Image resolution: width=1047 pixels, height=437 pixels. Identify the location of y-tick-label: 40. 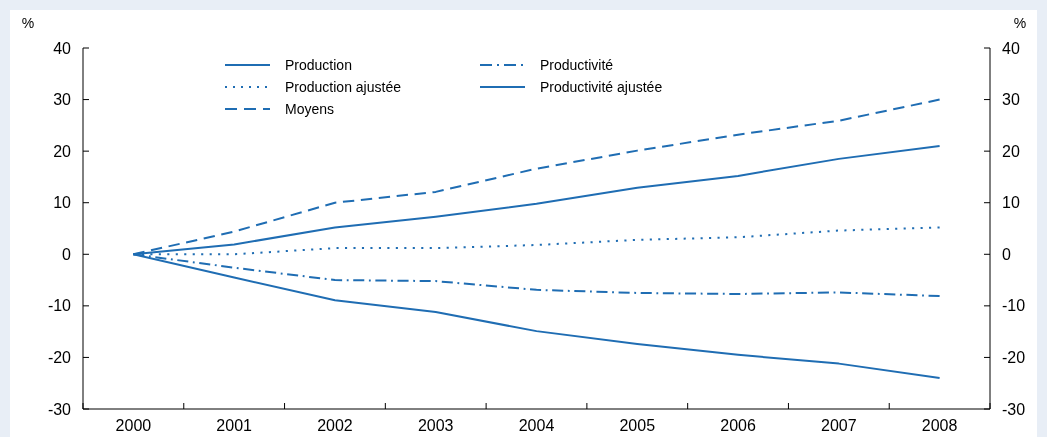
(62, 48).